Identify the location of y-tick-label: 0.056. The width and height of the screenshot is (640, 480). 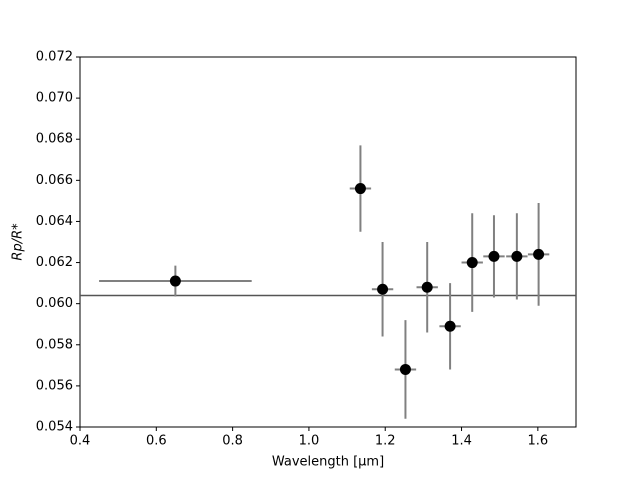
(54, 385).